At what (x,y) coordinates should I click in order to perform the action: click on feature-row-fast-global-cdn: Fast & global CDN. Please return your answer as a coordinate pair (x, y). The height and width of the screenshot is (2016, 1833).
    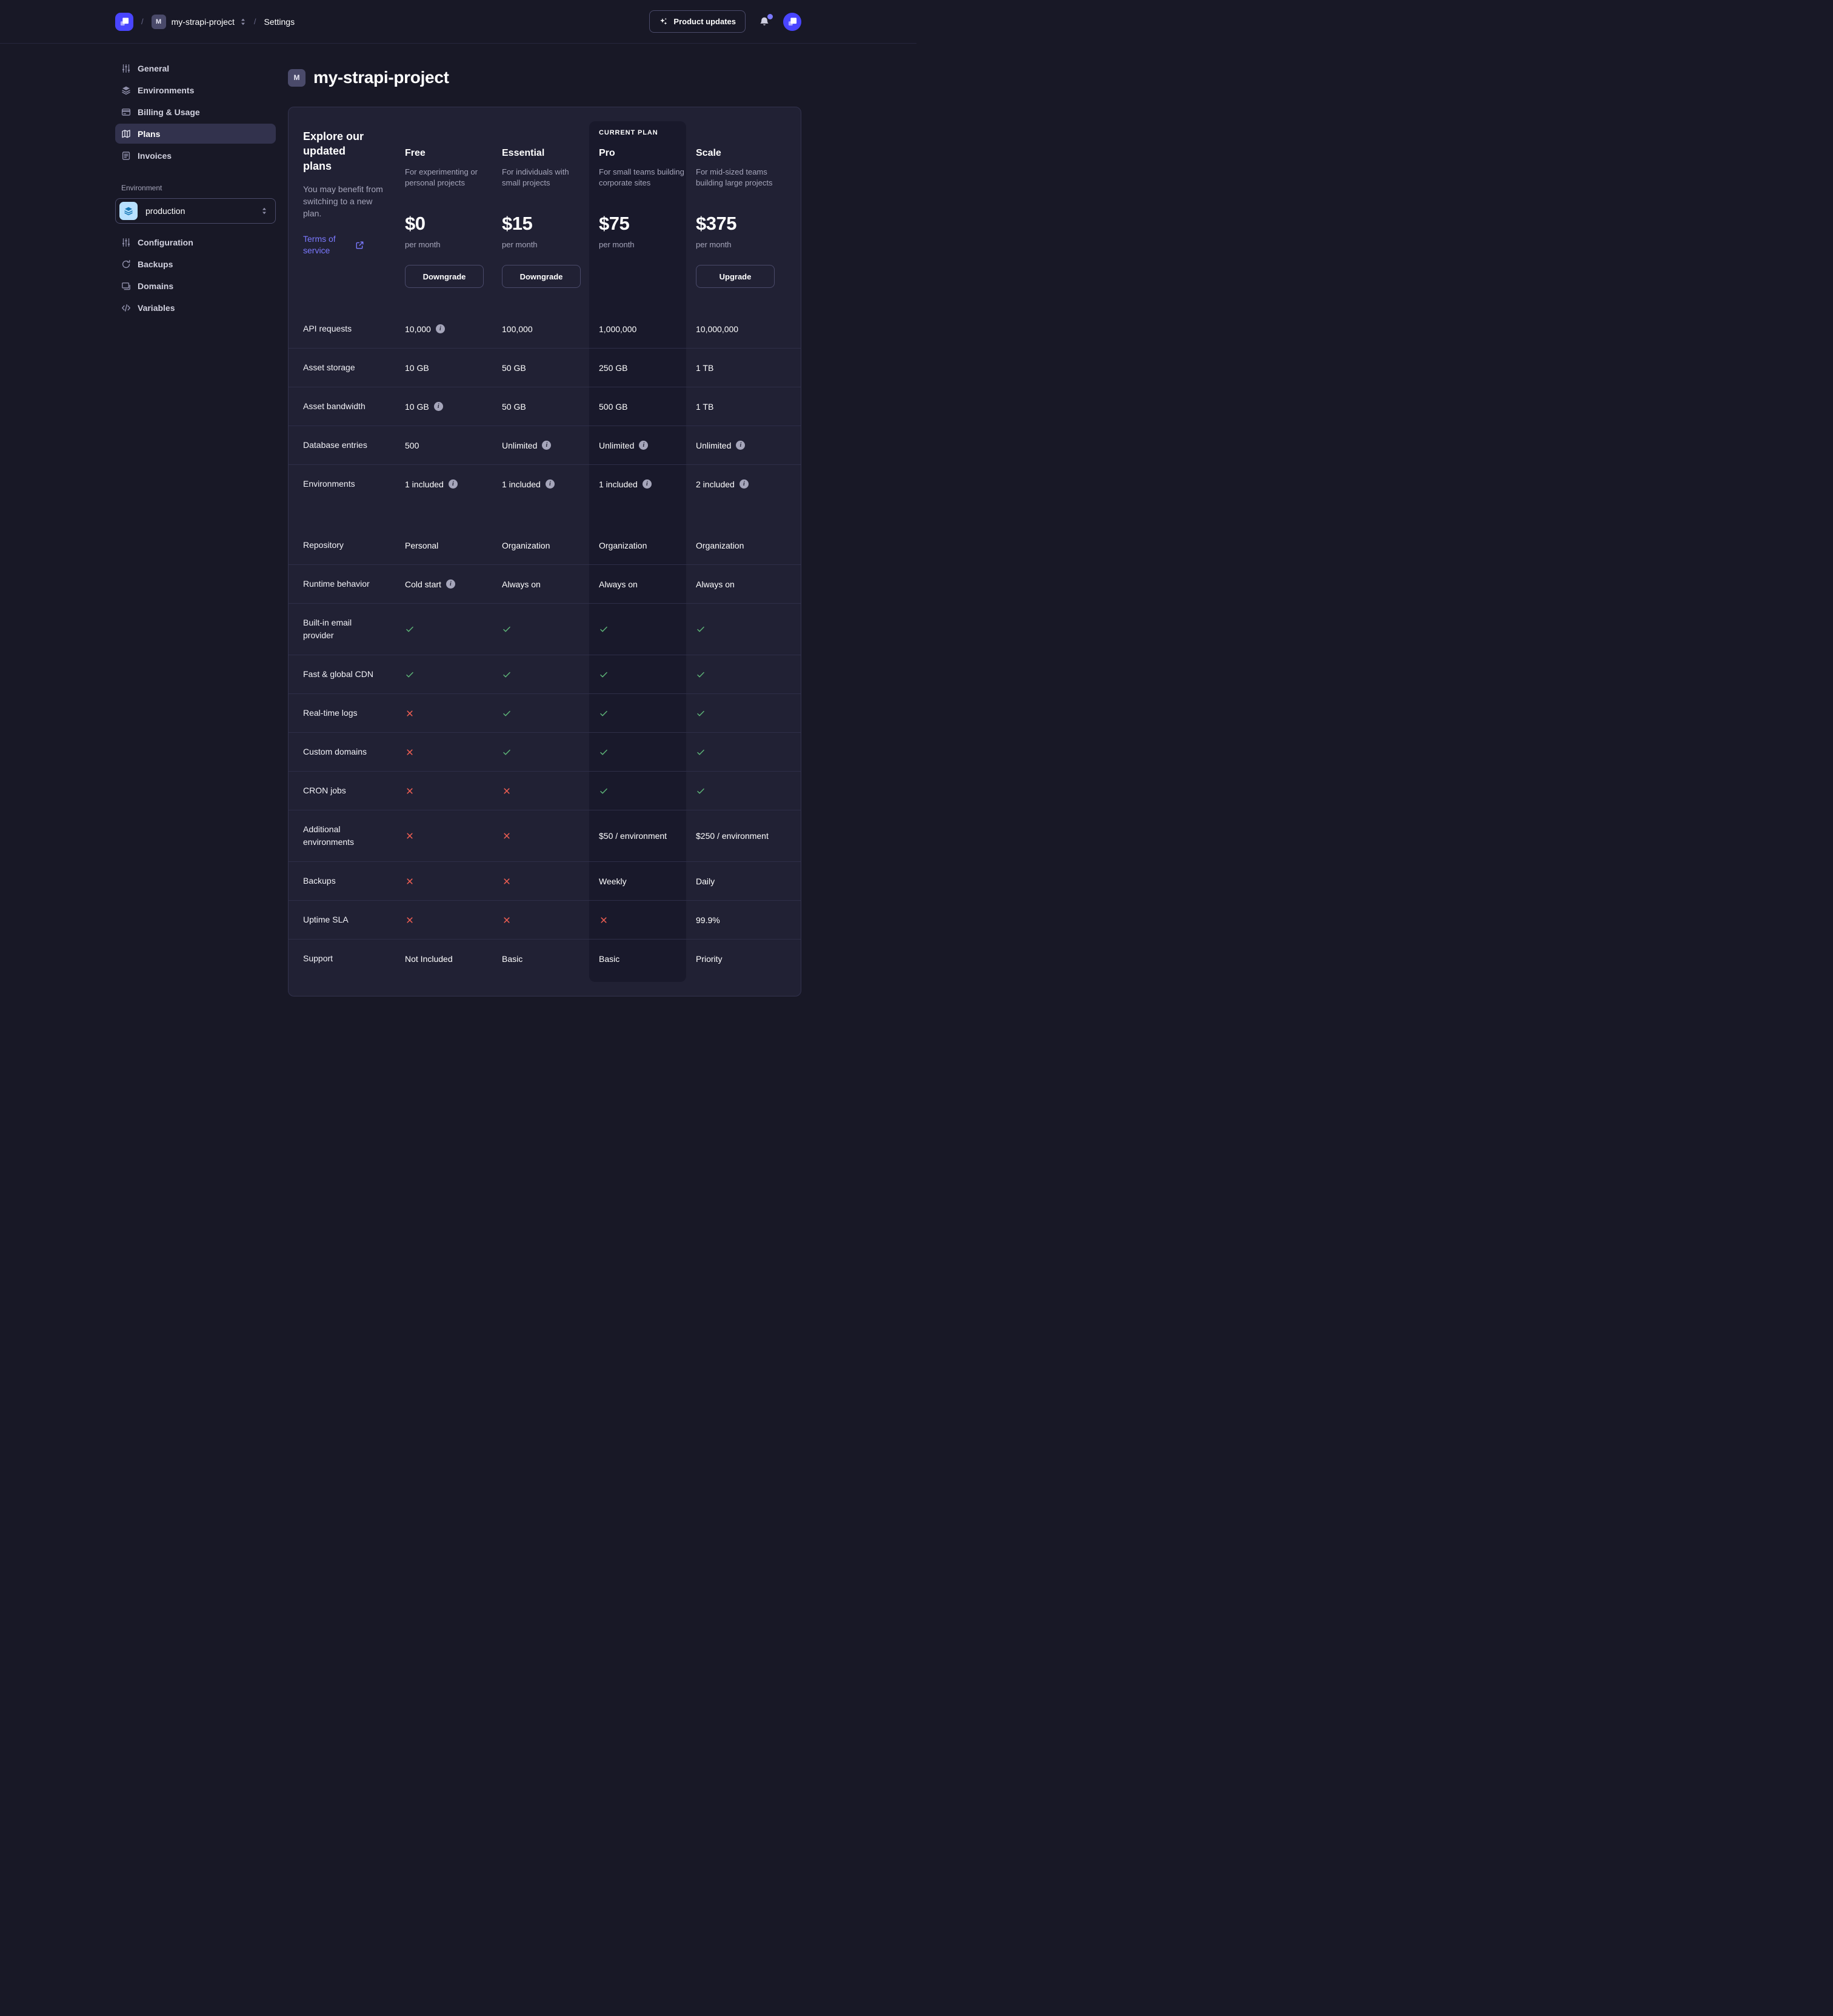
    Looking at the image, I should click on (545, 674).